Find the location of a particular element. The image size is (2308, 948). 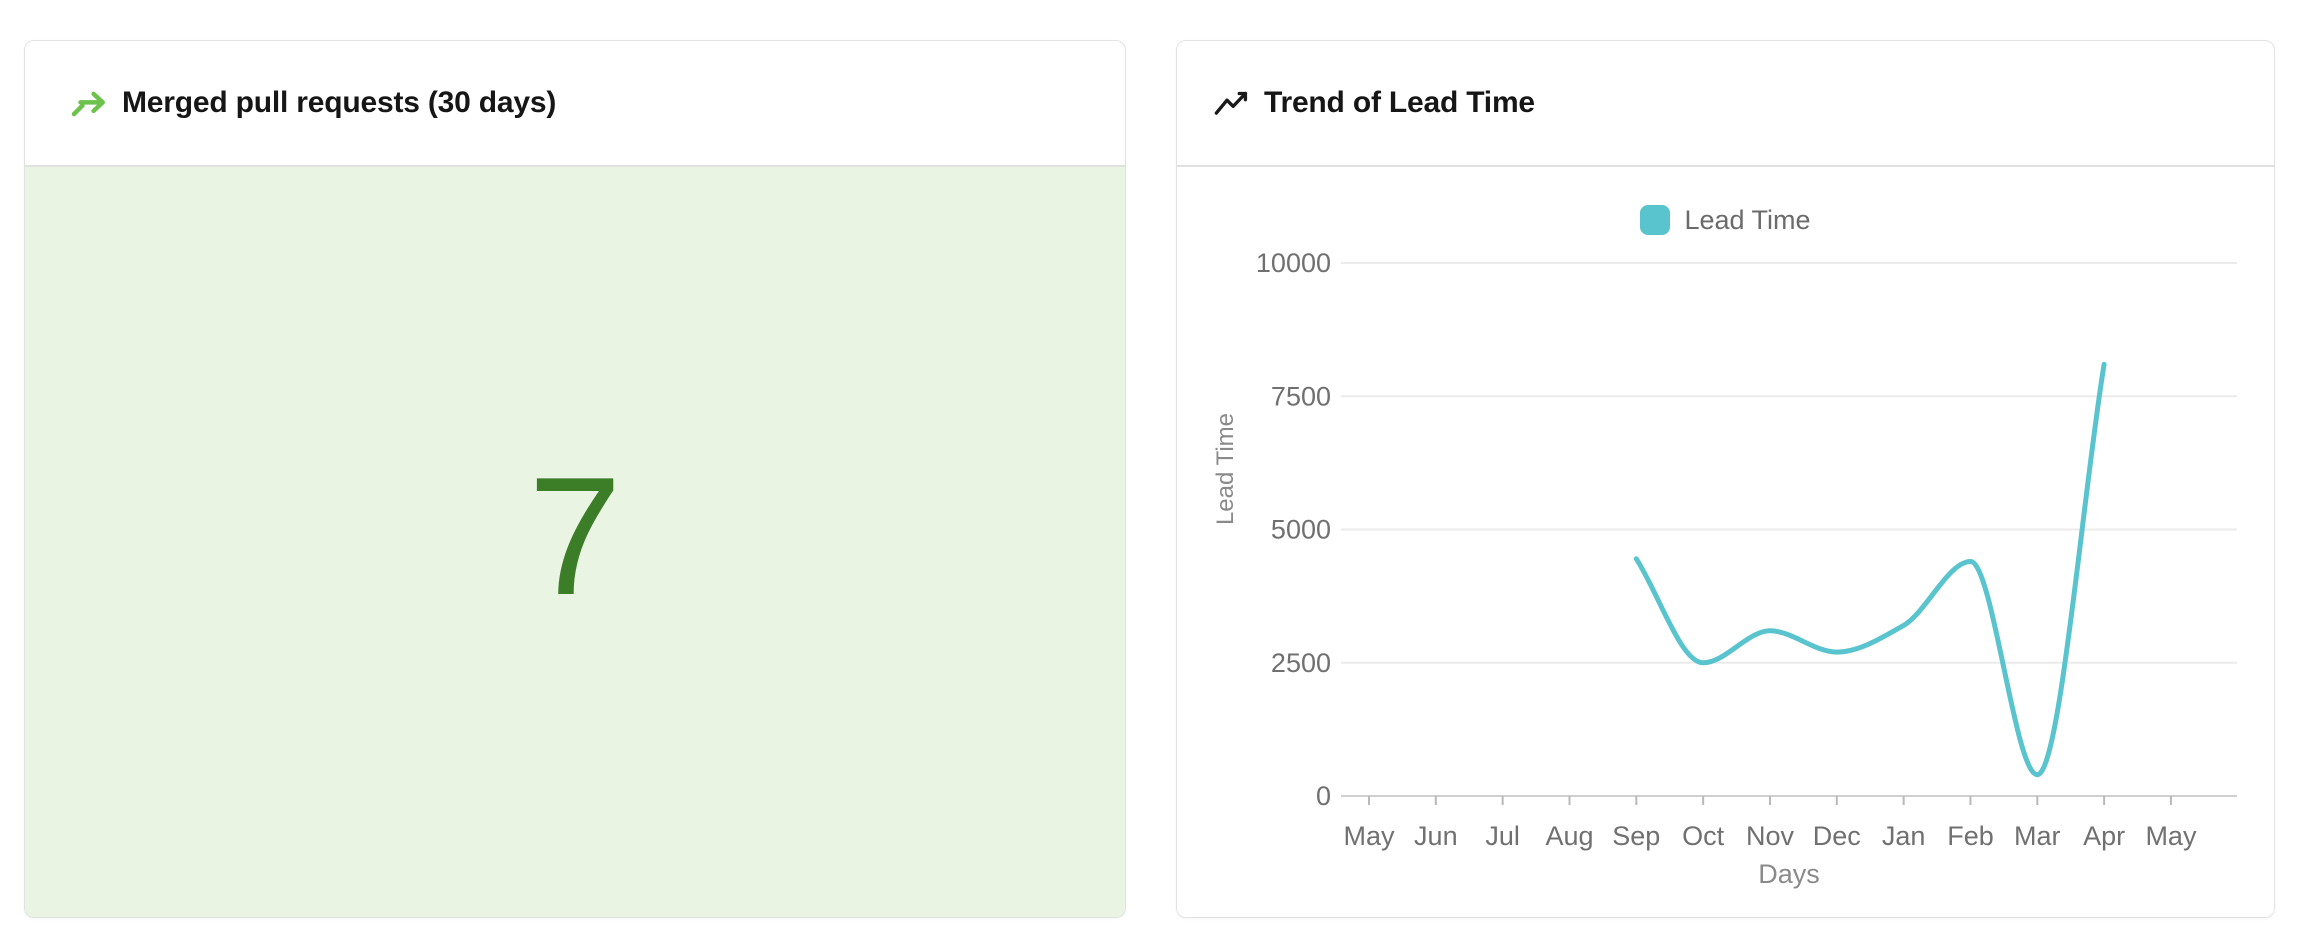

lead-time-card-divider is located at coordinates (1725, 166).